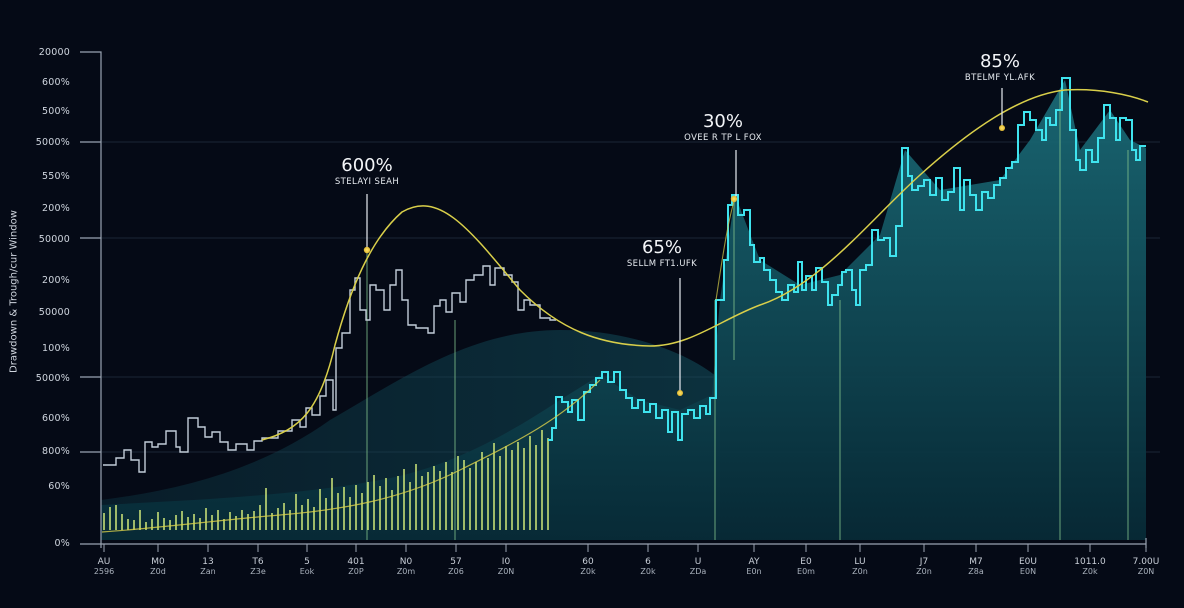 The width and height of the screenshot is (1184, 608). I want to click on x-tick-label: E0U E0N, so click(1028, 566).